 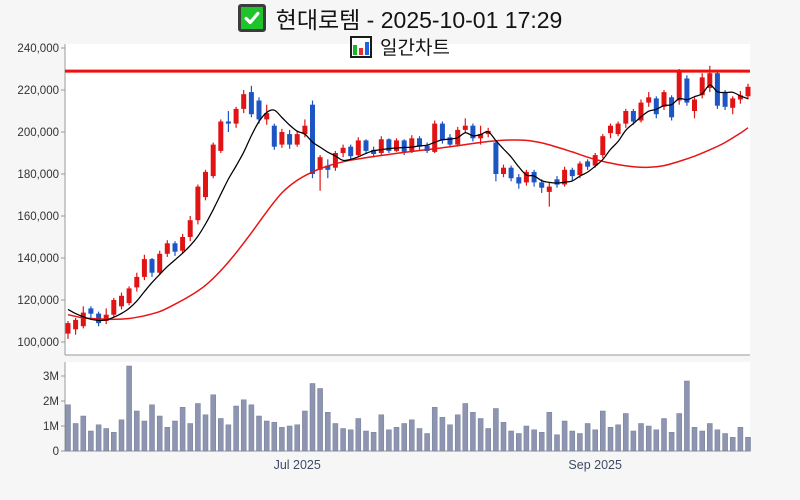 What do you see at coordinates (408, 408) in the screenshot?
I see `volume-bars-group` at bounding box center [408, 408].